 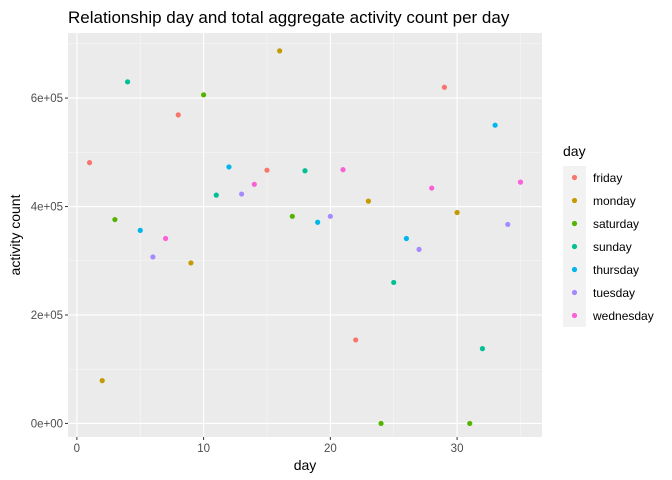 I want to click on legend-swatch-wednesday, so click(x=574, y=315).